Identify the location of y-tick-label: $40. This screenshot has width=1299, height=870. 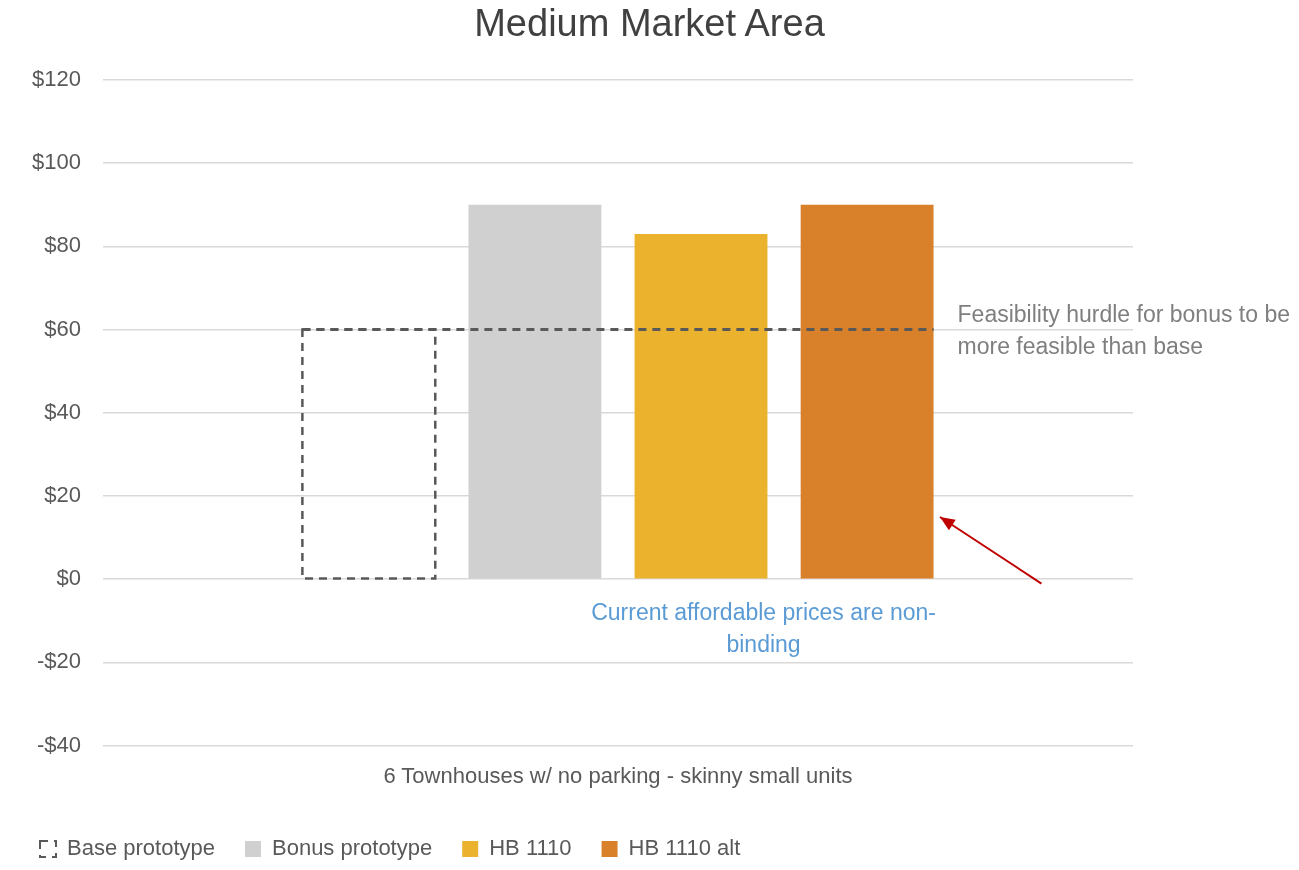
(62, 411).